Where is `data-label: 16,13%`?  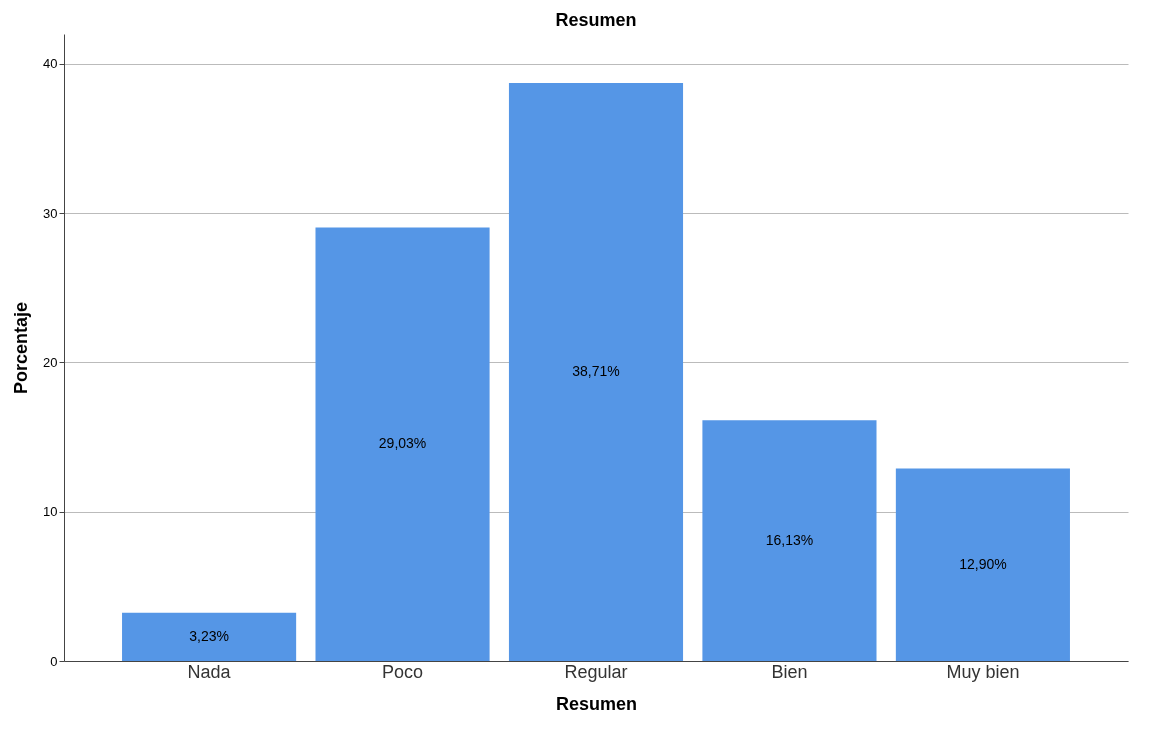 data-label: 16,13% is located at coordinates (789, 539).